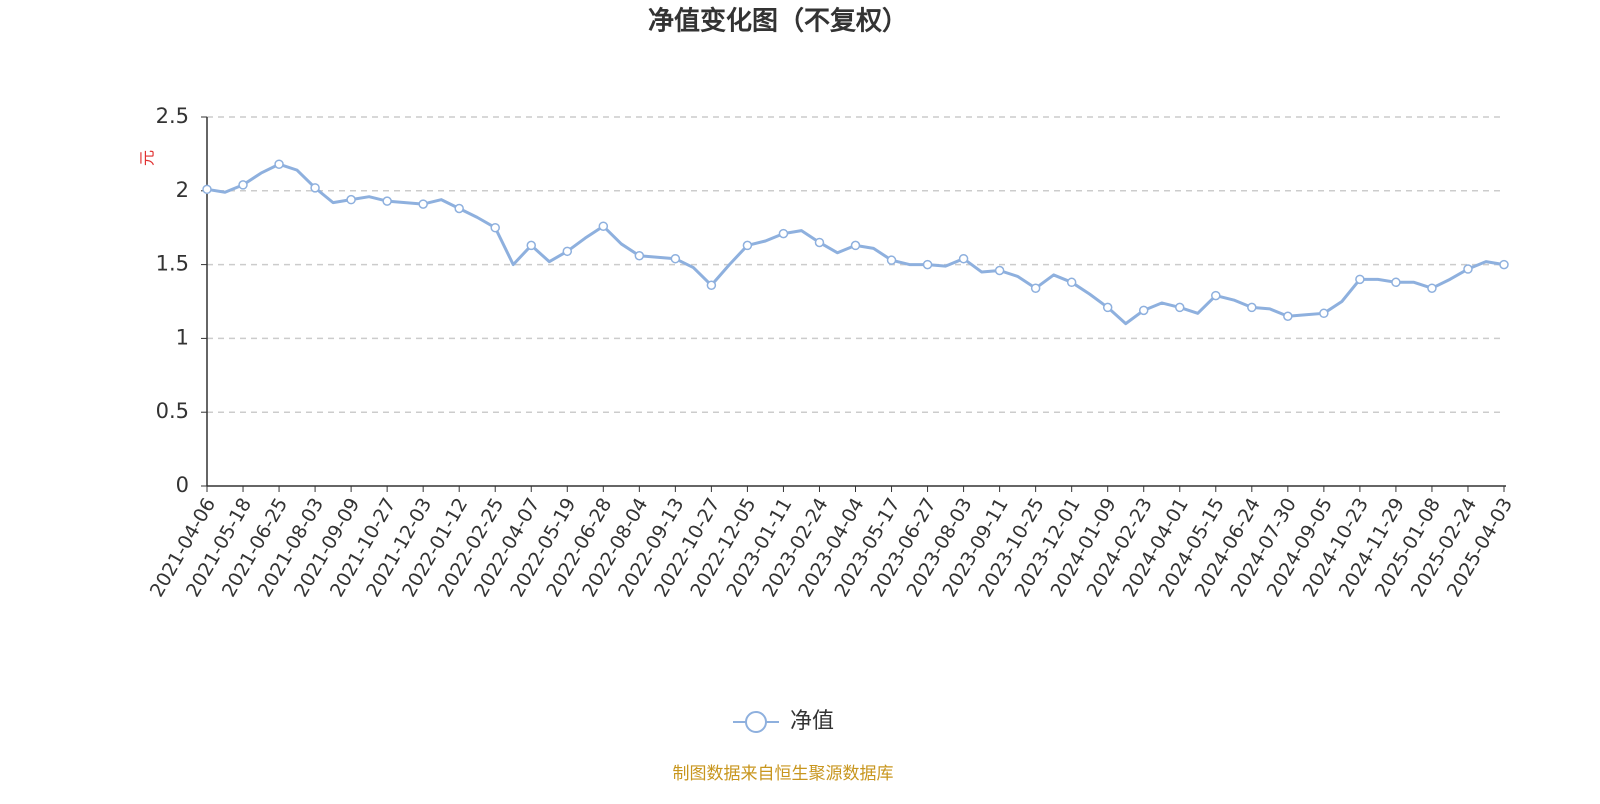  Describe the element at coordinates (756, 722) in the screenshot. I see `legend-marker` at that location.